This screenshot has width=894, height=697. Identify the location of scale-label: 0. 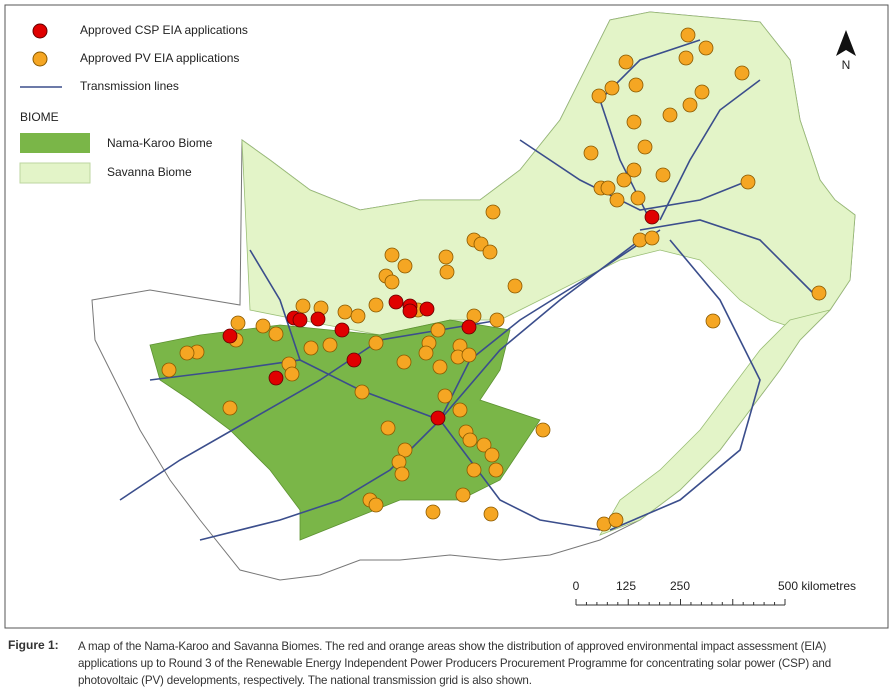
(576, 586).